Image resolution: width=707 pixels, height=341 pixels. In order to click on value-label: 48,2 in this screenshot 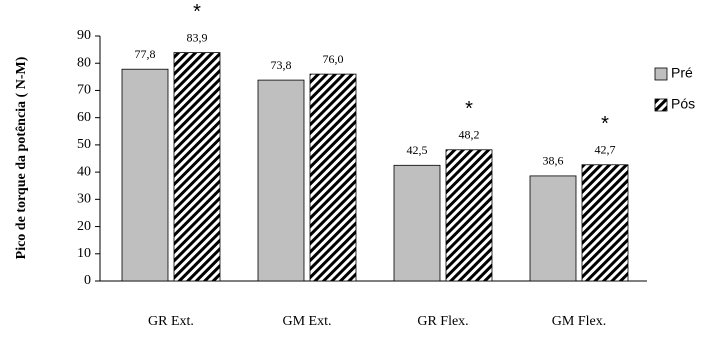, I will do `click(469, 135)`.